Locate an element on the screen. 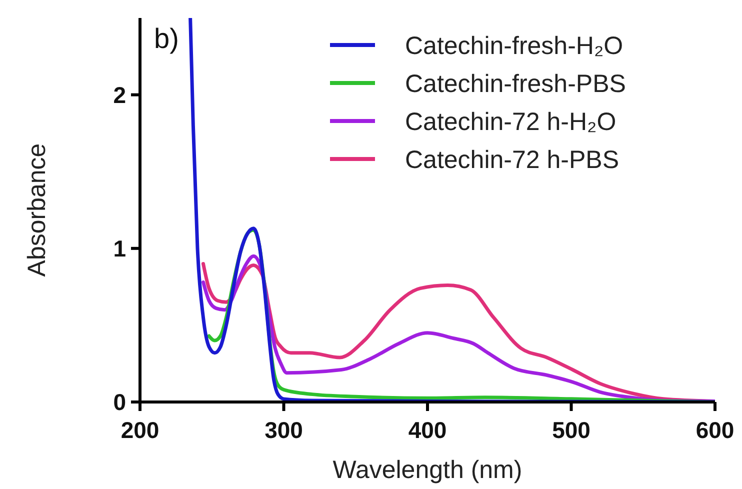 The height and width of the screenshot is (489, 742). x-axis-title: Wavelength (nm) is located at coordinates (427, 470).